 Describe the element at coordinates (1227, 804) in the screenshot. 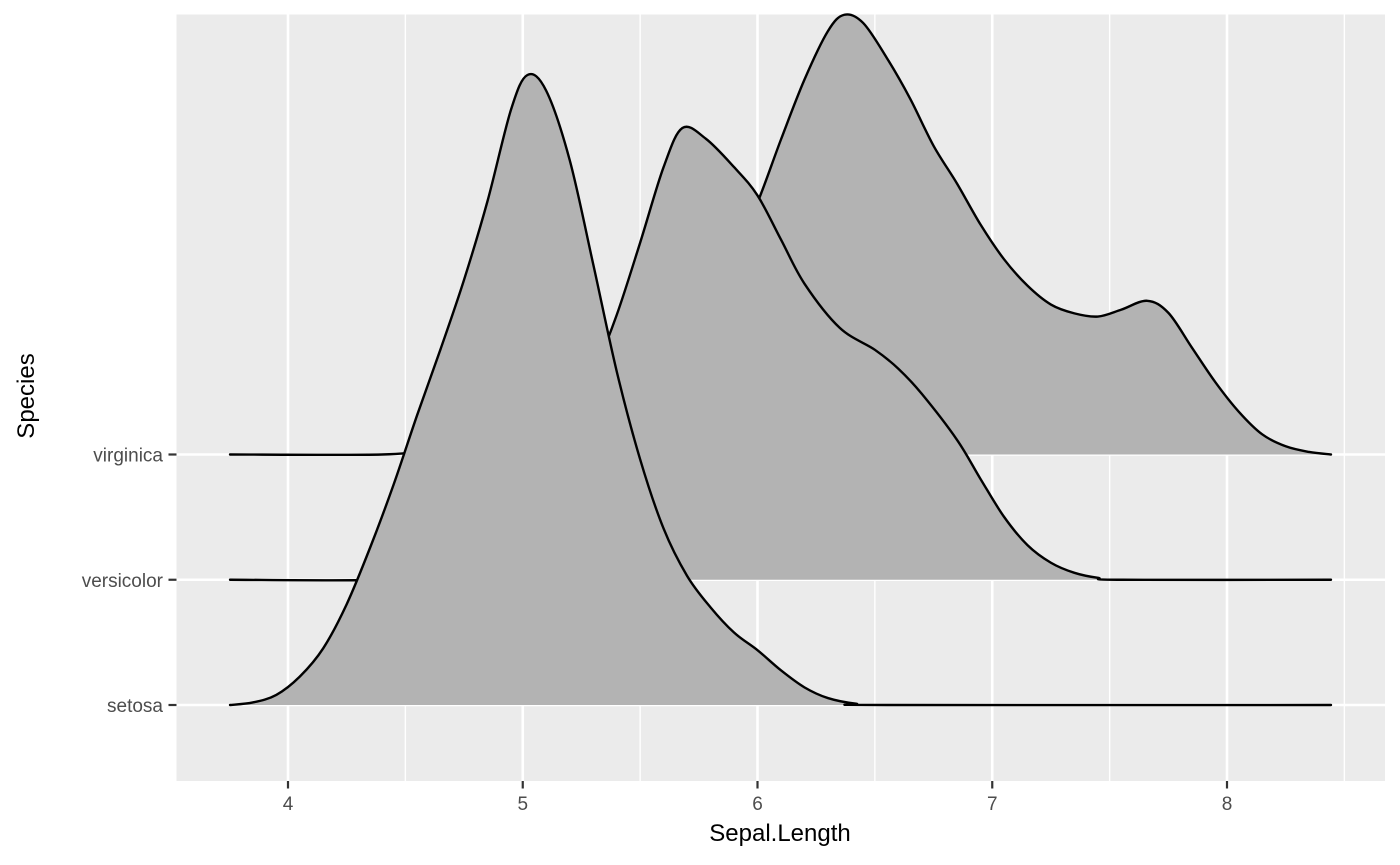

I see `x-tick-label: 8` at that location.